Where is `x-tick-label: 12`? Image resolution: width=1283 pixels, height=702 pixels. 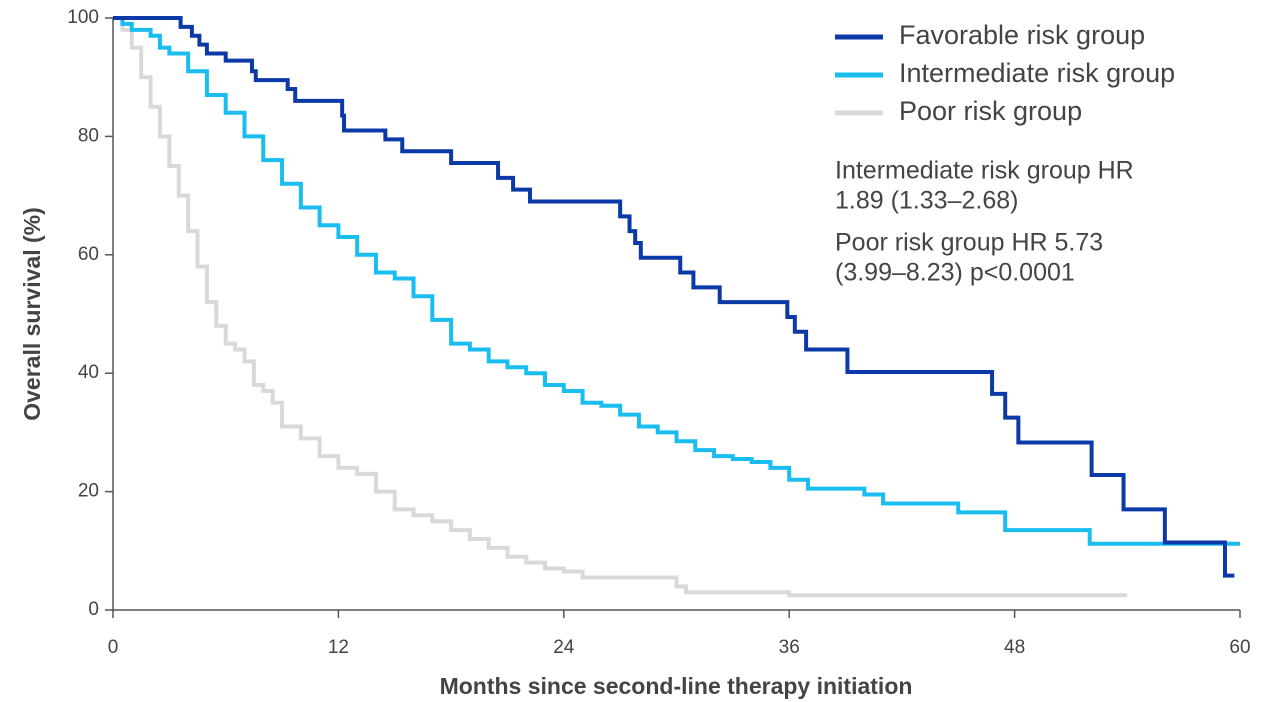 x-tick-label: 12 is located at coordinates (338, 647).